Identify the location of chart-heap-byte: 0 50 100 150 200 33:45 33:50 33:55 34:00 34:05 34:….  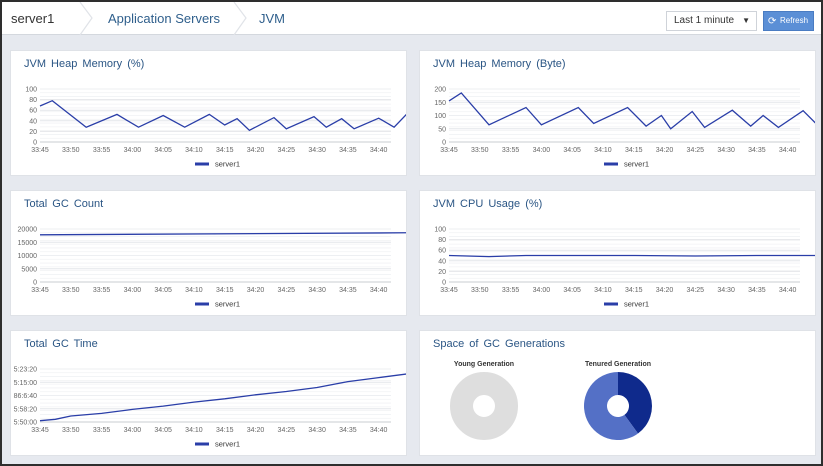
(624, 128).